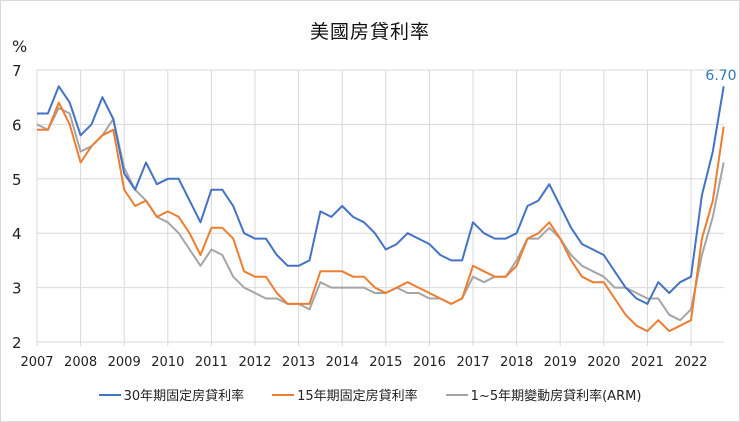 The image size is (740, 422). What do you see at coordinates (283, 394) in the screenshot?
I see `legend-swatch-15yr` at bounding box center [283, 394].